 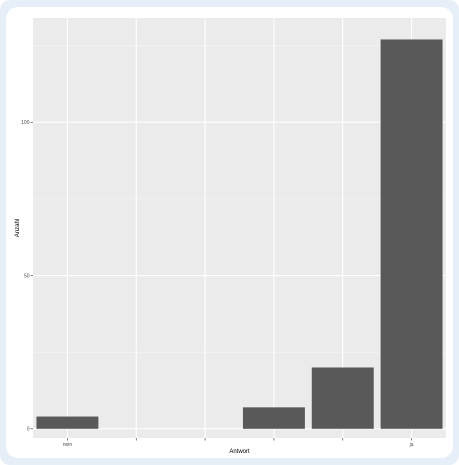 What do you see at coordinates (238, 443) in the screenshot?
I see `x-axis: nein ja` at bounding box center [238, 443].